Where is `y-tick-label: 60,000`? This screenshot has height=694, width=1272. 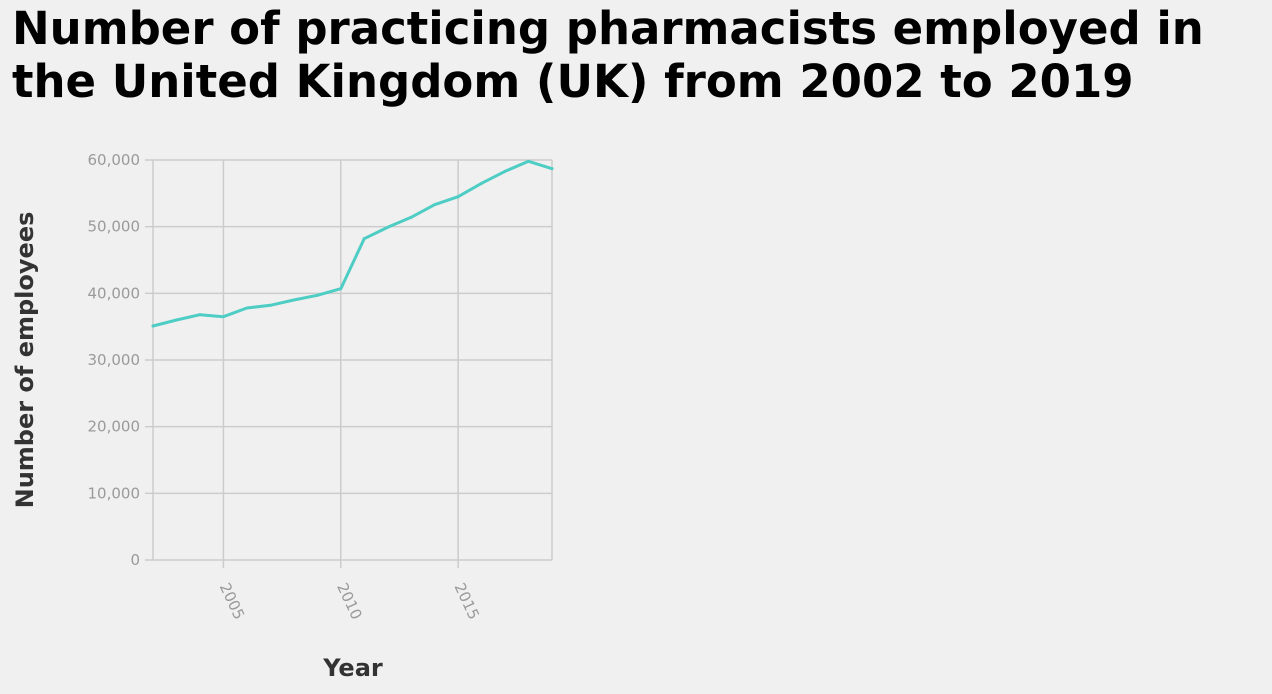
y-tick-label: 60,000 is located at coordinates (114, 160).